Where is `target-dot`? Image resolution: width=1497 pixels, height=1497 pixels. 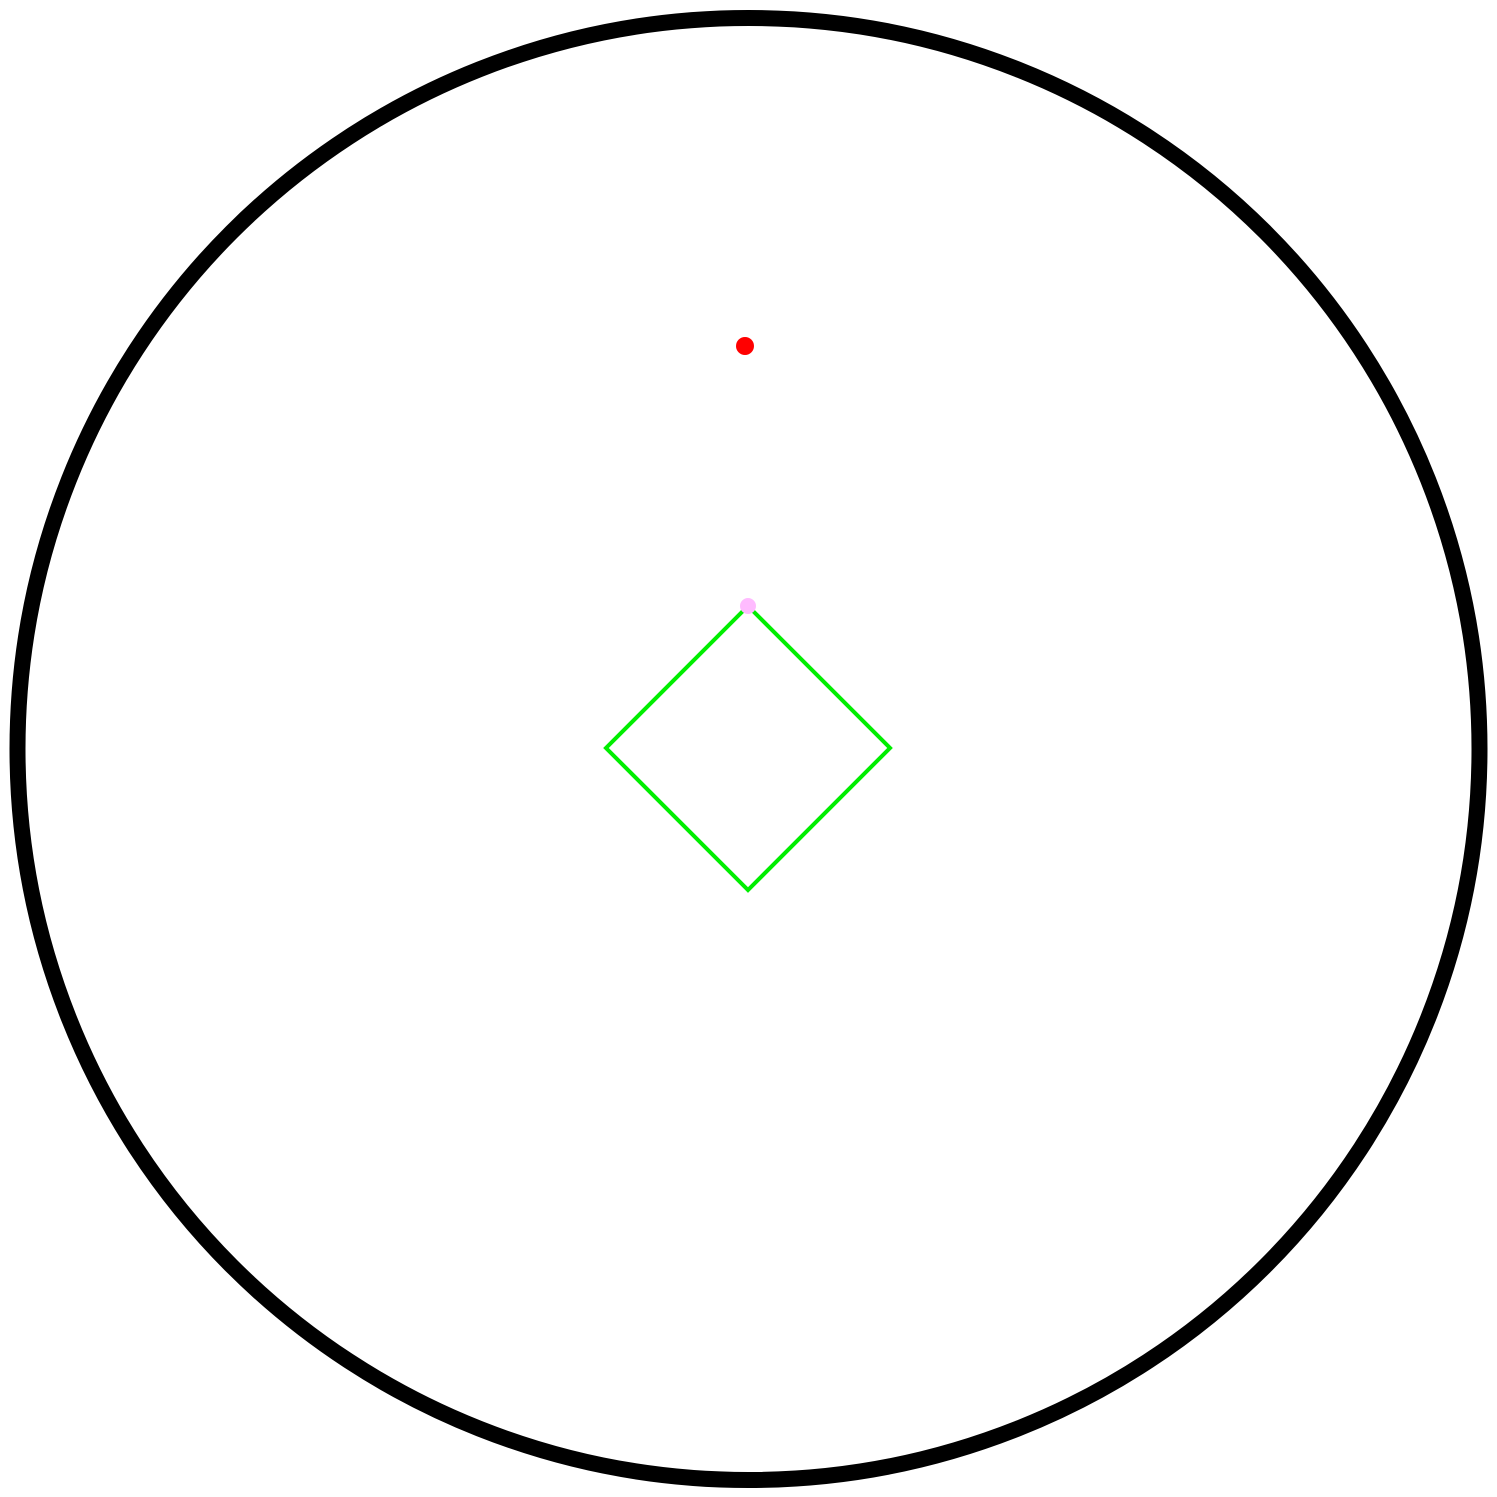
target-dot is located at coordinates (745, 346).